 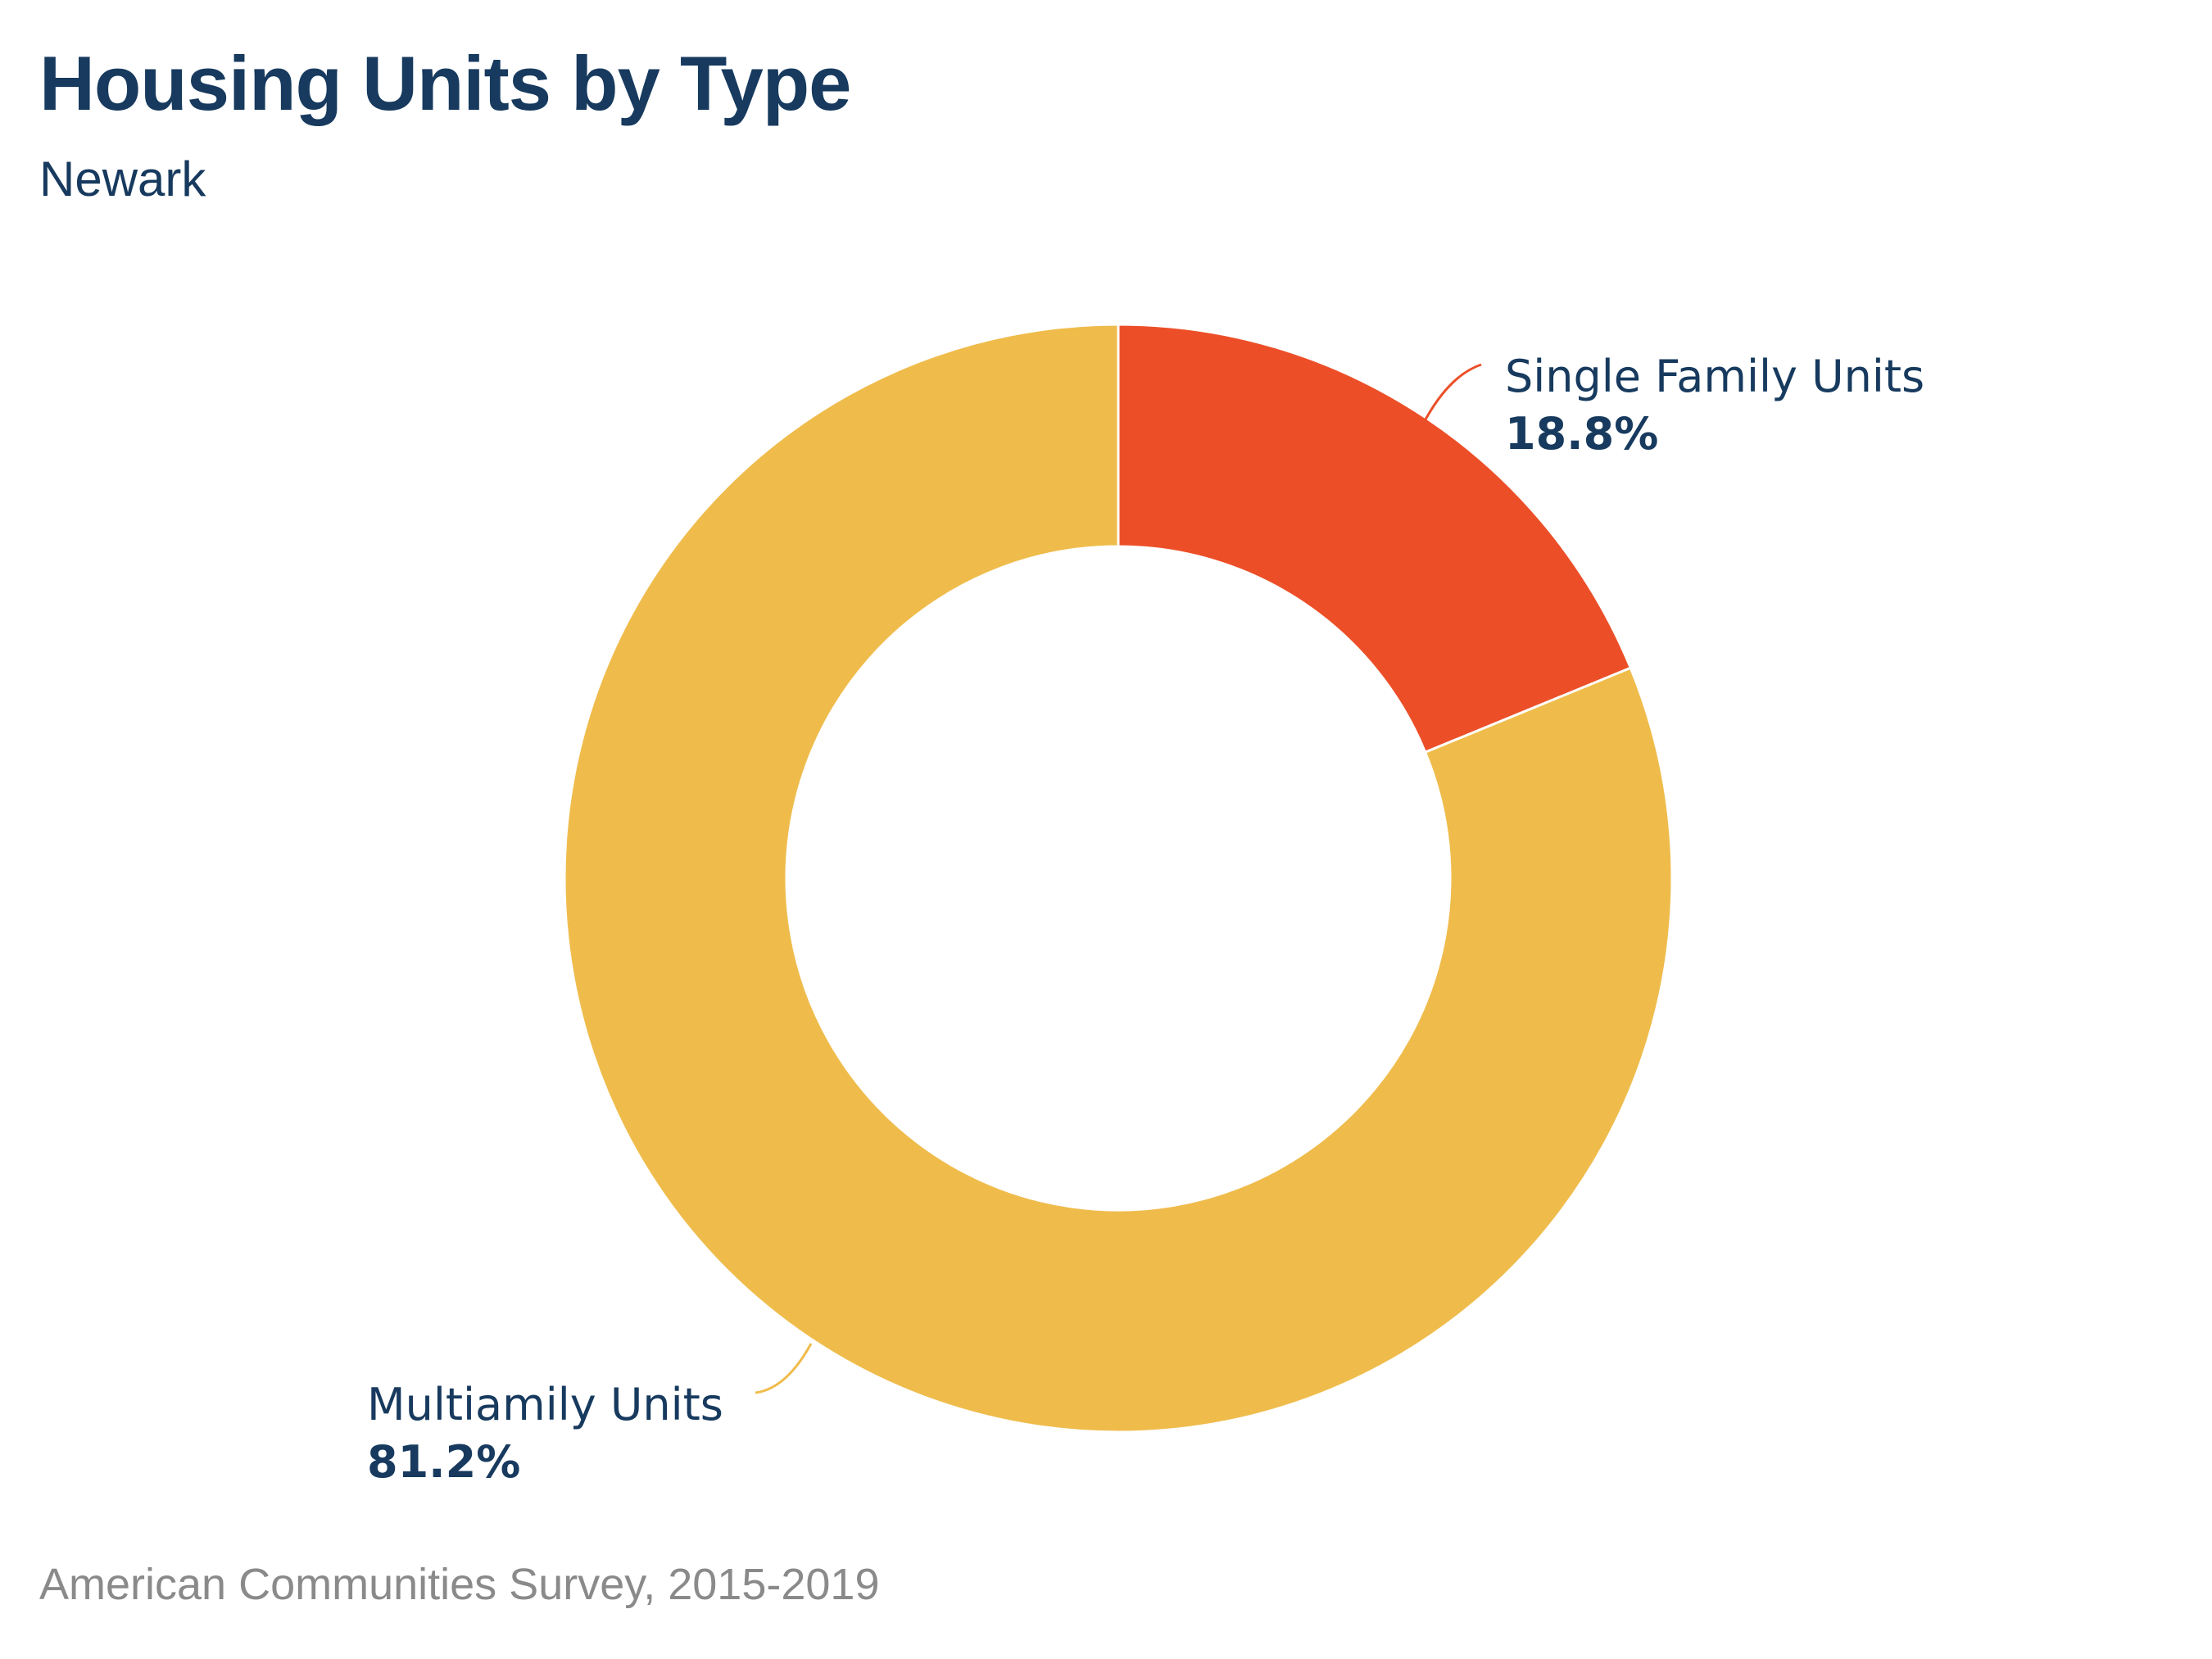 I want to click on slice-value-multifamily: 81.2%, so click(x=443, y=1462).